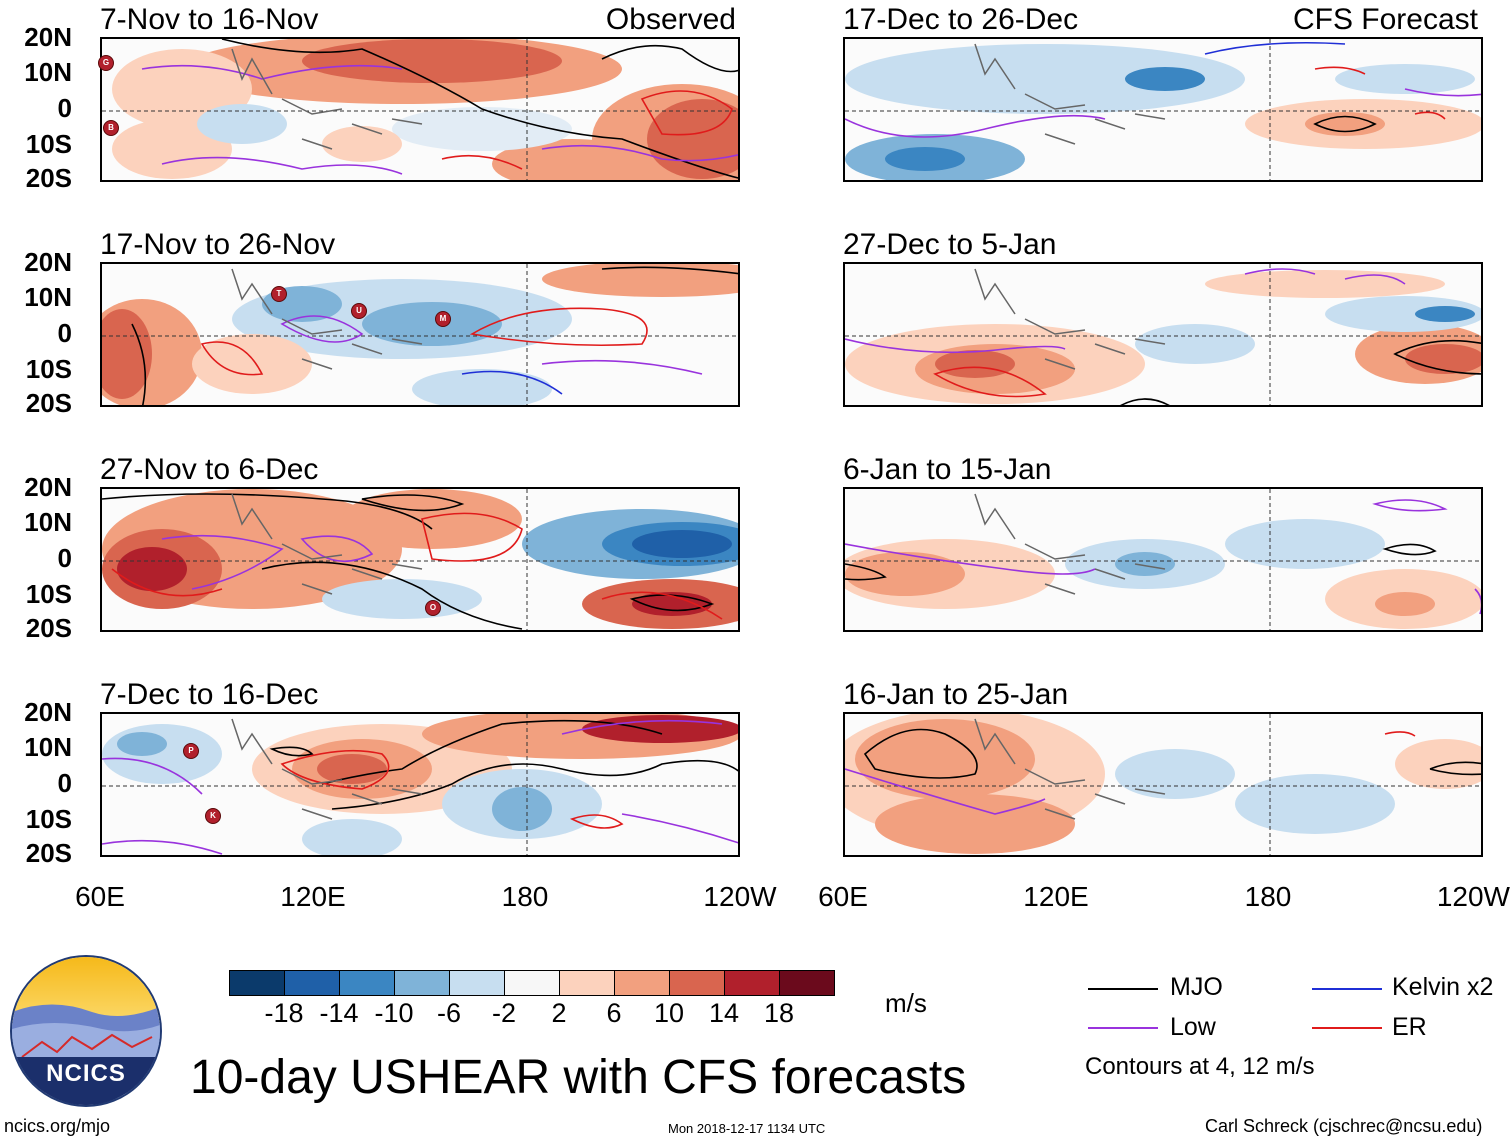 The image size is (1510, 1142). Describe the element at coordinates (57, 1126) in the screenshot. I see `footer-url: ncics.org/mjo` at that location.